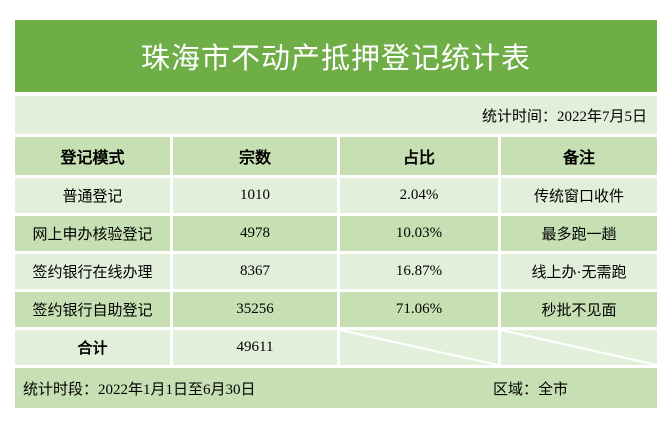 The height and width of the screenshot is (429, 672). What do you see at coordinates (419, 271) in the screenshot?
I see `table-row-cell-share: 16.87%` at bounding box center [419, 271].